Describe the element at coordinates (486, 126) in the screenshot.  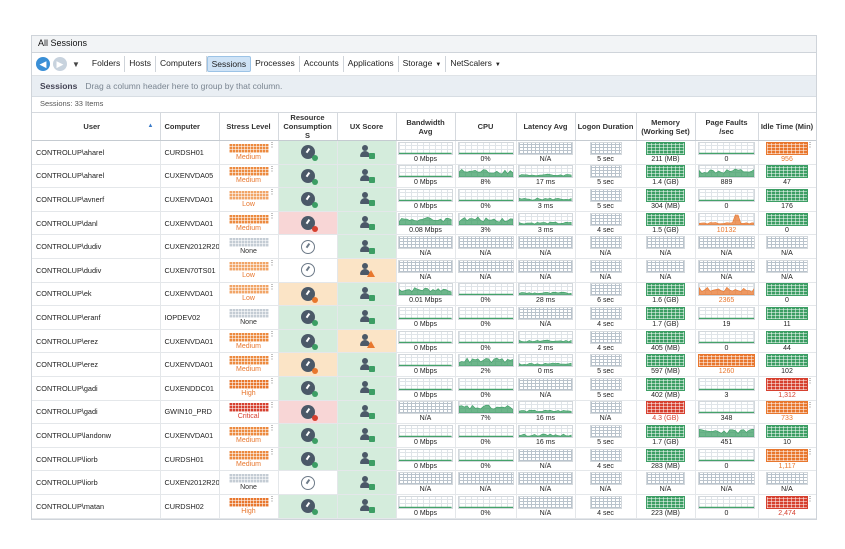
I see `column-header: CPU` at that location.